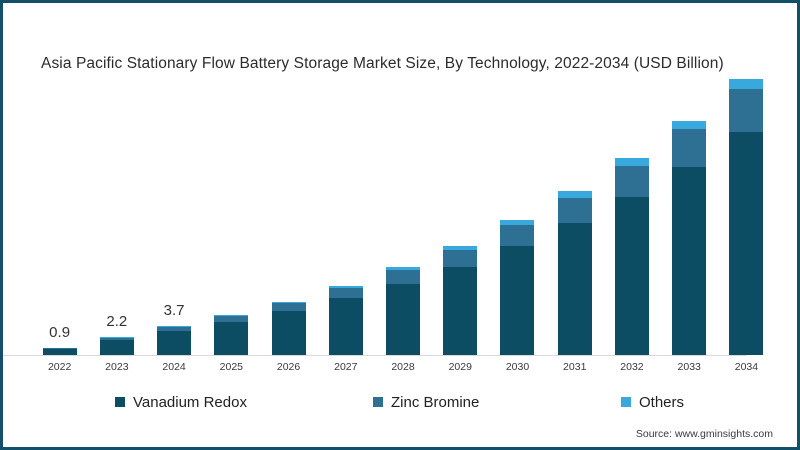 The height and width of the screenshot is (450, 800). I want to click on x-tick-label: 2026, so click(288, 367).